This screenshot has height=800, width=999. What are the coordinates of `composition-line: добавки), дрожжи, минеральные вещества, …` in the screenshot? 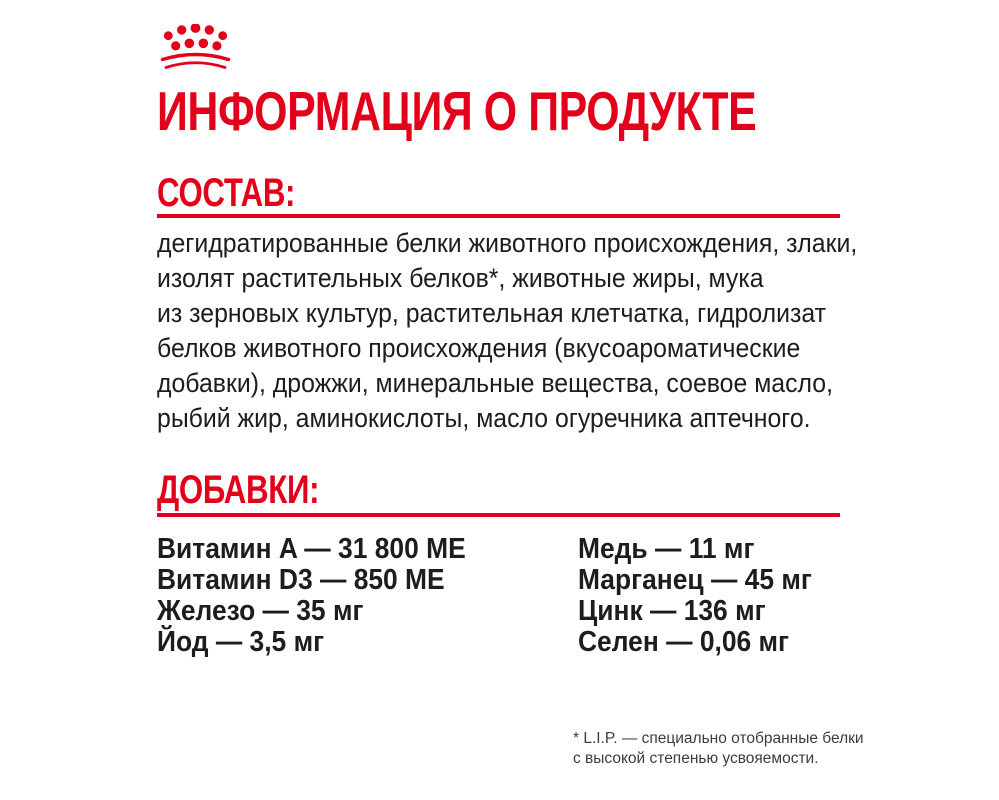 It's located at (495, 383).